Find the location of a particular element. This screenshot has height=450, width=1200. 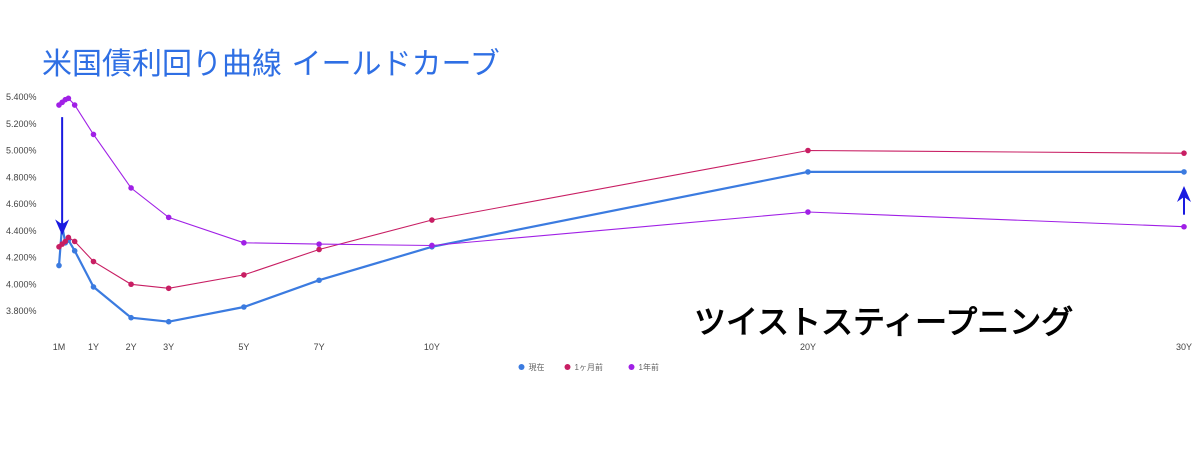

x-tick-label: 2Y is located at coordinates (131, 347).